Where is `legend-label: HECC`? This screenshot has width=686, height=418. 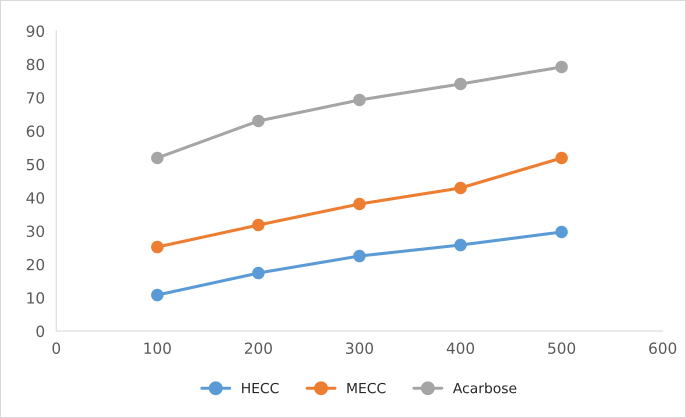
legend-label: HECC is located at coordinates (260, 388).